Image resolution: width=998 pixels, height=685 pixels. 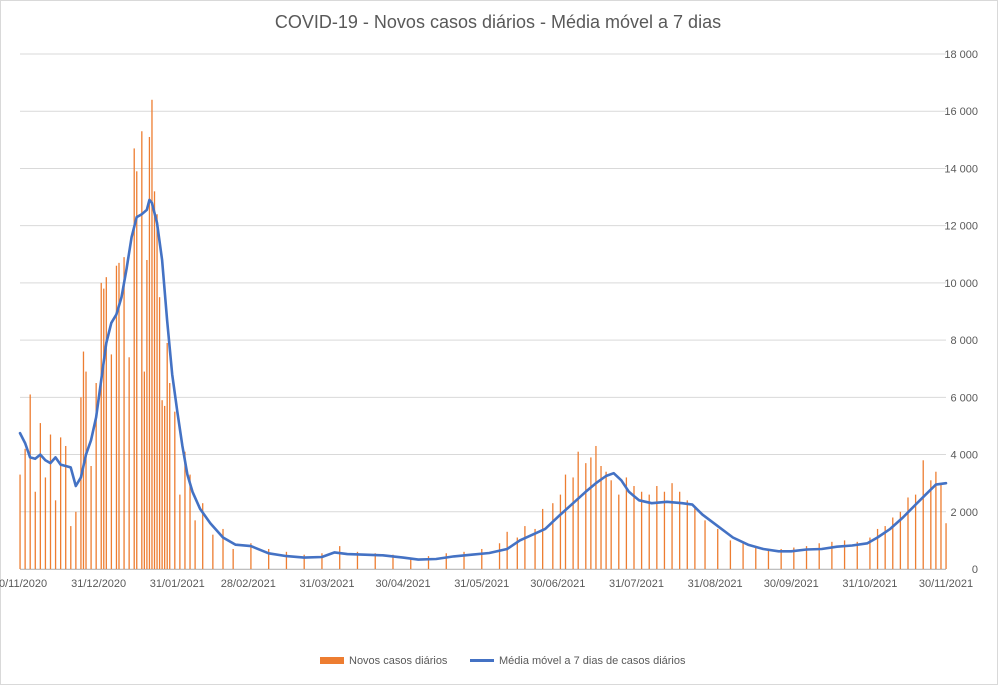 What do you see at coordinates (636, 584) in the screenshot?
I see `x-tick-label: 31/07/2021` at bounding box center [636, 584].